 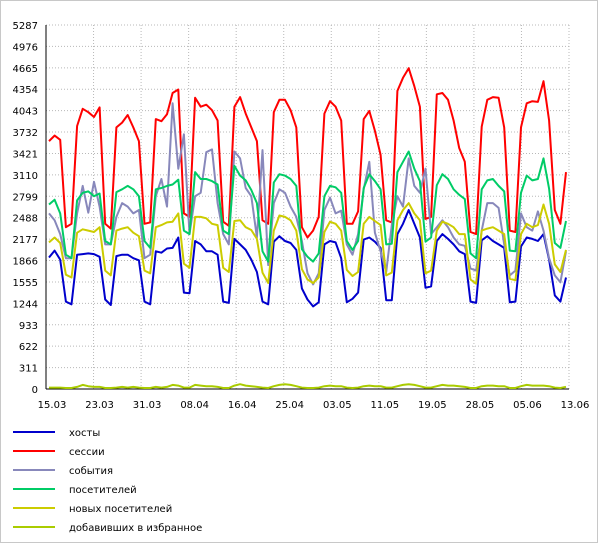 I want to click on x-tick-label: 15.03, so click(x=52, y=405).